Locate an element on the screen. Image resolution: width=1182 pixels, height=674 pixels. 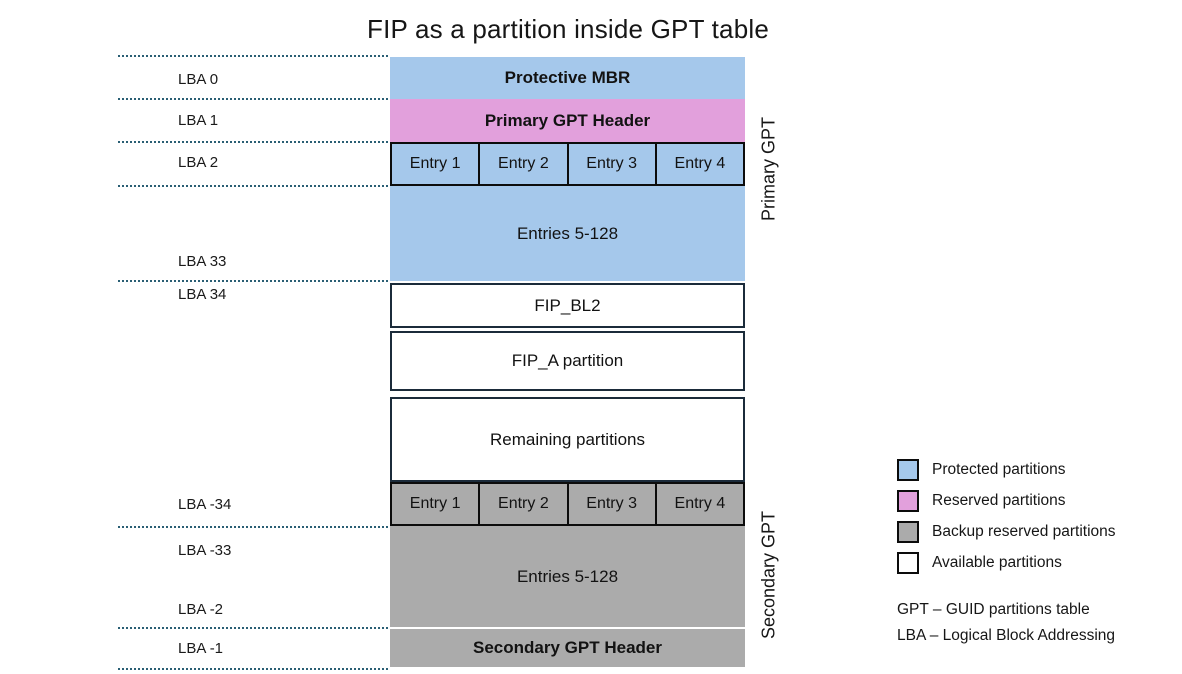
block-protective-mbr: Protective MBR is located at coordinates (567, 78).